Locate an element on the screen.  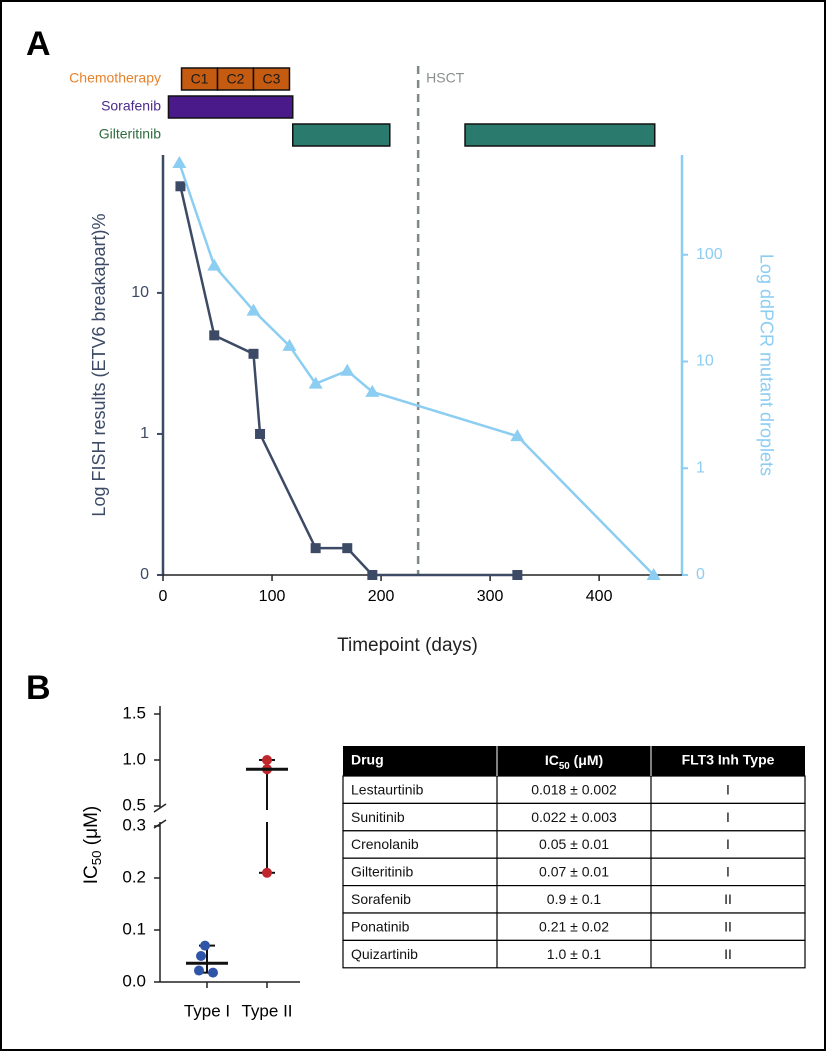
y-tick-label: 0.0 is located at coordinates (134, 980).